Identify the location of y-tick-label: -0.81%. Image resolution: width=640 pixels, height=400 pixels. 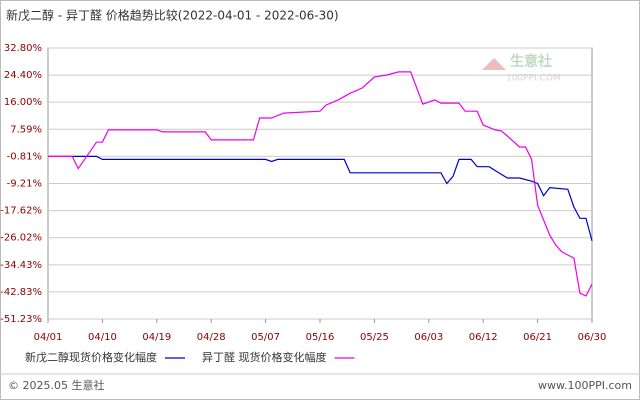
(24, 156).